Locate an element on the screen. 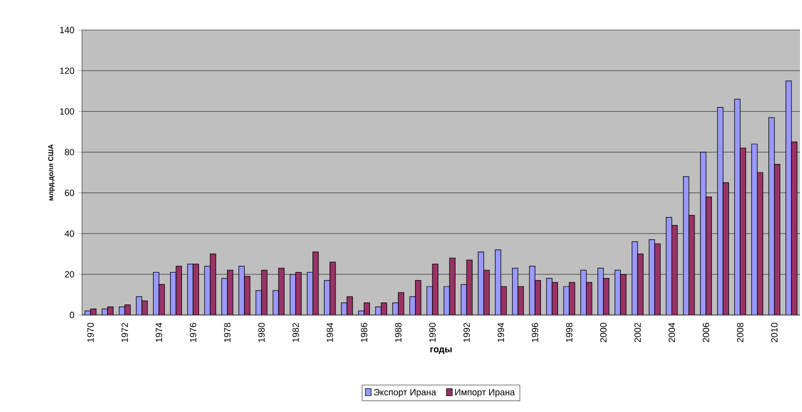 The width and height of the screenshot is (802, 412). y-tick-label: 60 is located at coordinates (69, 193).